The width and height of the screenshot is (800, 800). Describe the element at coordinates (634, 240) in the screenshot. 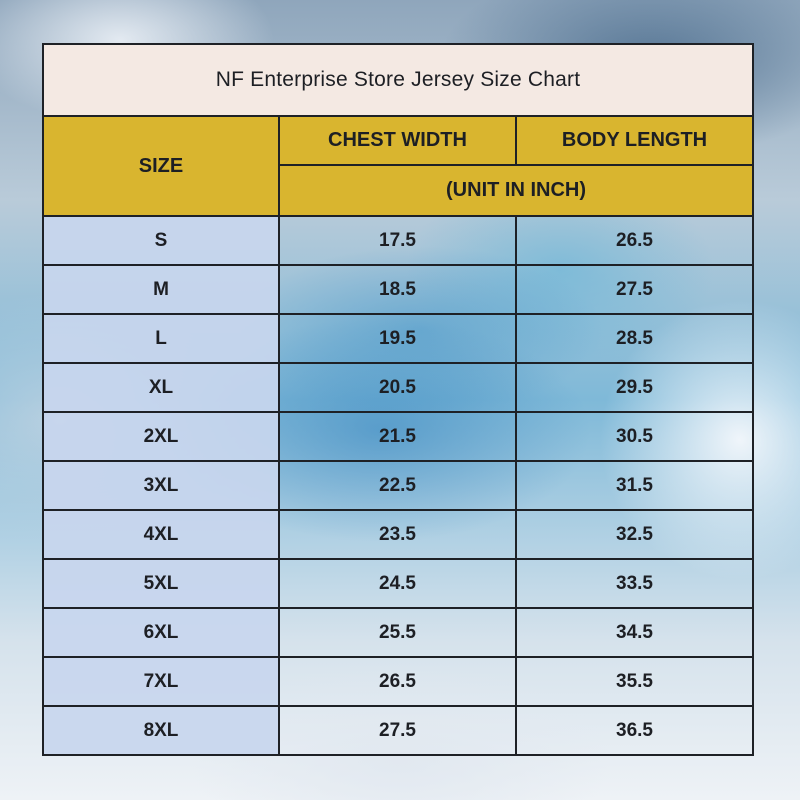

I see `body-length-cell: 26.5` at that location.